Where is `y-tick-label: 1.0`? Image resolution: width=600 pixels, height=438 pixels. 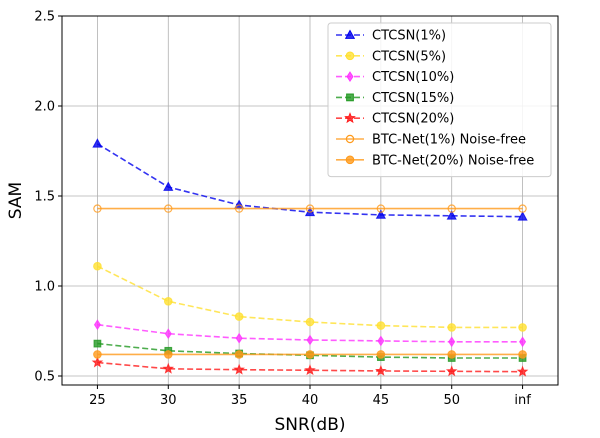 y-tick-label: 1.0 is located at coordinates (44, 287).